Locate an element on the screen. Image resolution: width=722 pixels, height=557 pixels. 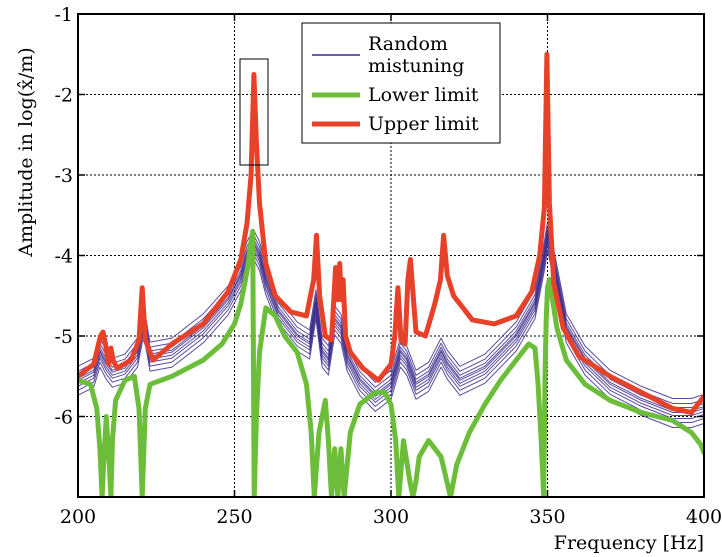
legend: Random mistuning Lower limit Upper limit is located at coordinates (401, 83).